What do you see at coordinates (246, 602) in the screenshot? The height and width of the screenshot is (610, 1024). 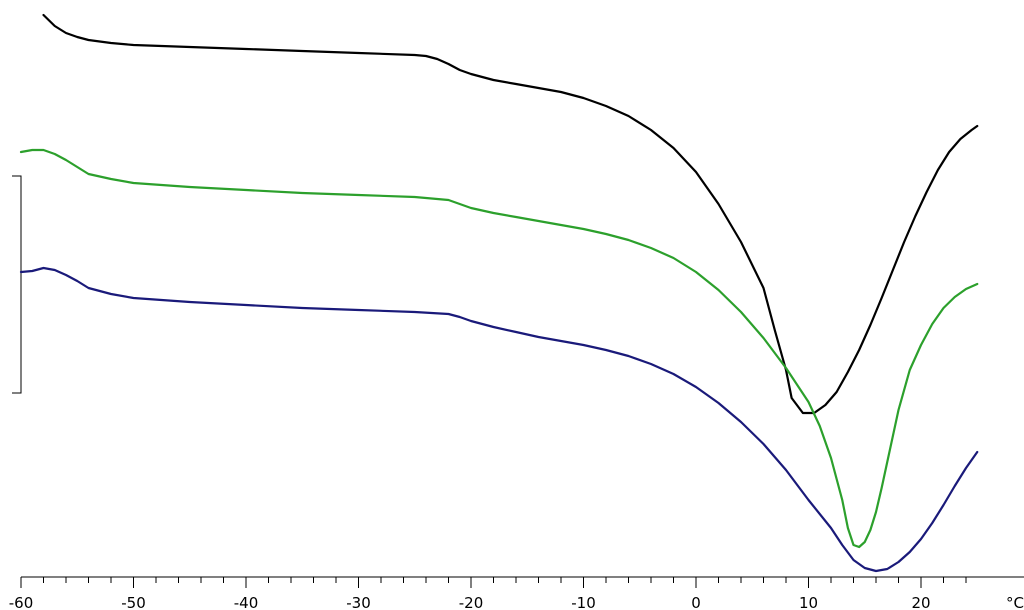 I see `x-tick-label: -40` at bounding box center [246, 602].